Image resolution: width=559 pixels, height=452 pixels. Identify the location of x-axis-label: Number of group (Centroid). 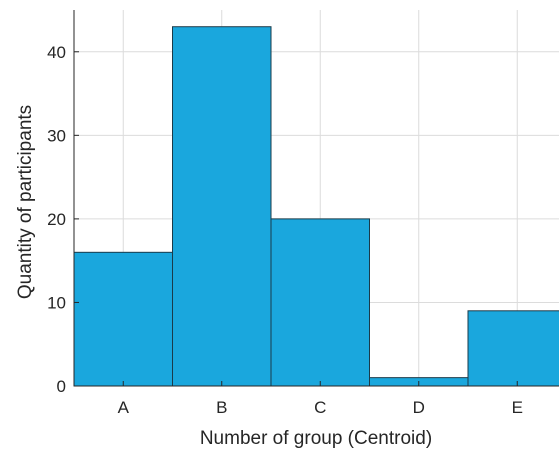
(316, 438).